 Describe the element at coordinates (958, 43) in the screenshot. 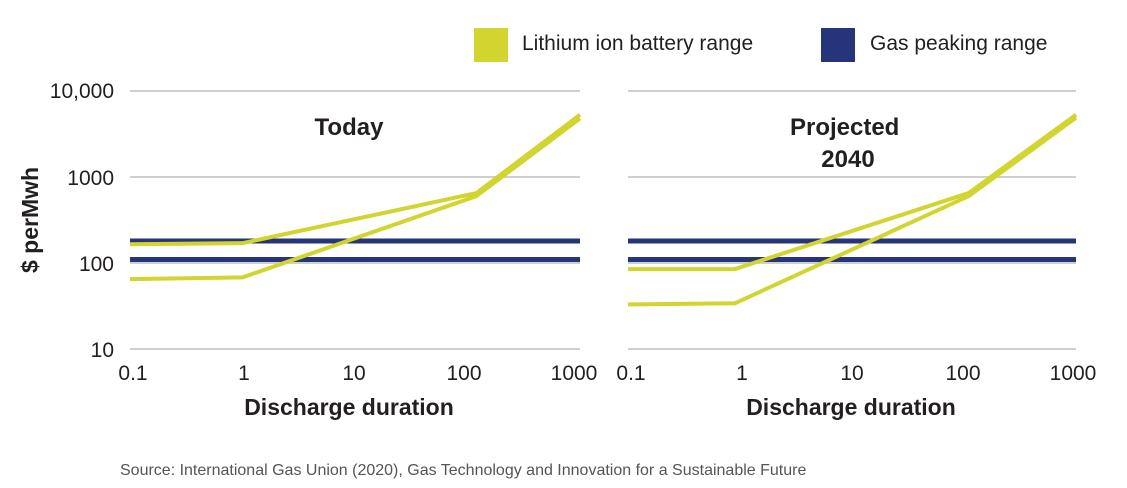

I see `legend-label-gas: Gas peaking range` at that location.